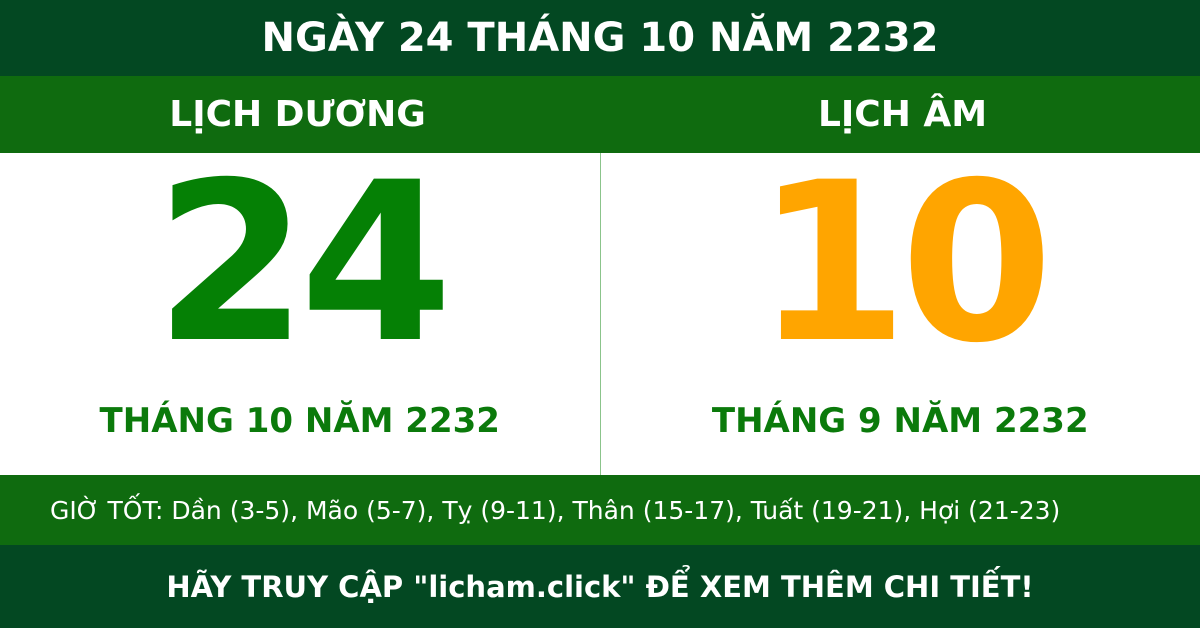 This screenshot has height=628, width=1200. Describe the element at coordinates (299, 421) in the screenshot. I see `solar-month-year: THÁNG 10 NĂM 2232` at that location.